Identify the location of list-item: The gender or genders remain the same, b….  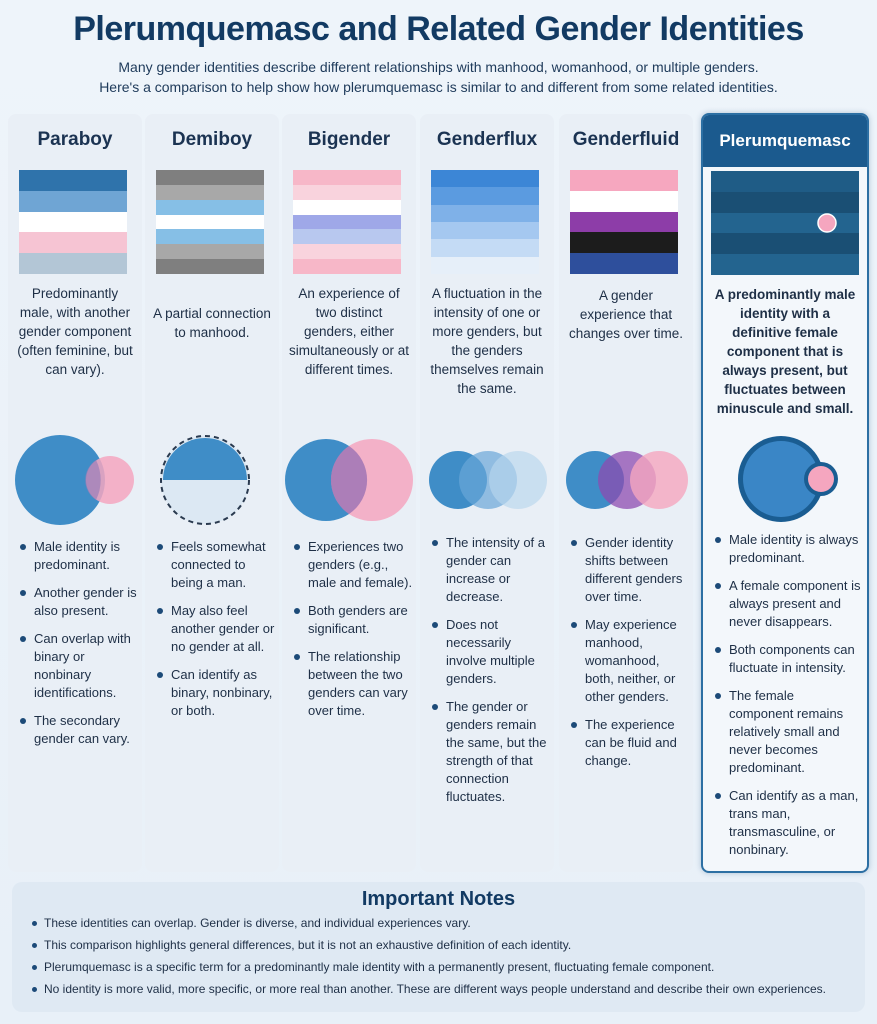
(491, 752).